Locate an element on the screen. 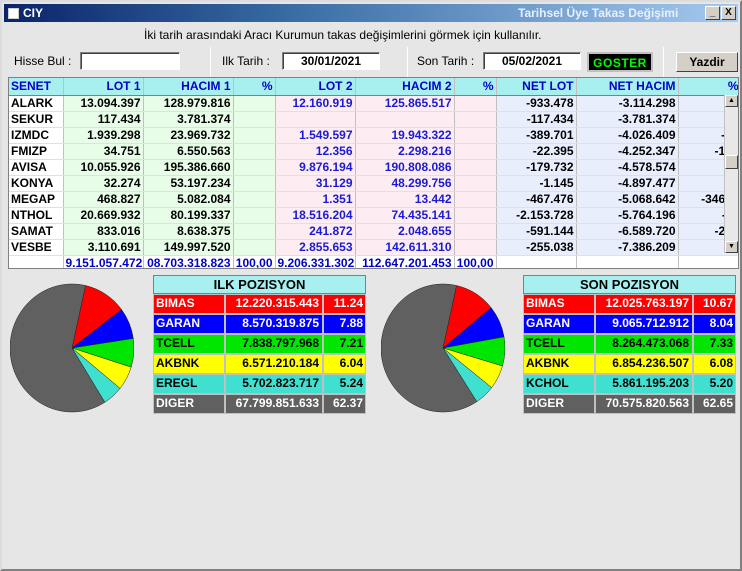 This screenshot has height=571, width=742. table-cell: 6.550.563 is located at coordinates (188, 151).